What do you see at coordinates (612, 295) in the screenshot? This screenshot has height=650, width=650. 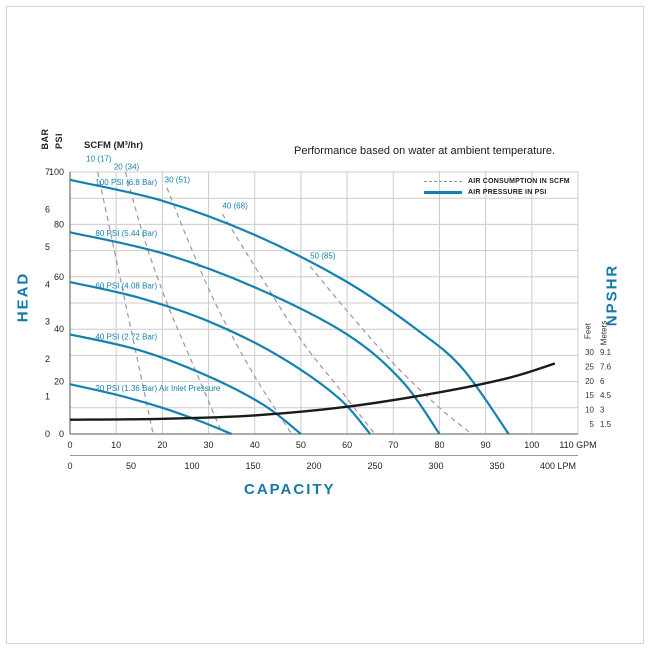 I see `npshr-axis-title: NPSHR` at bounding box center [612, 295].